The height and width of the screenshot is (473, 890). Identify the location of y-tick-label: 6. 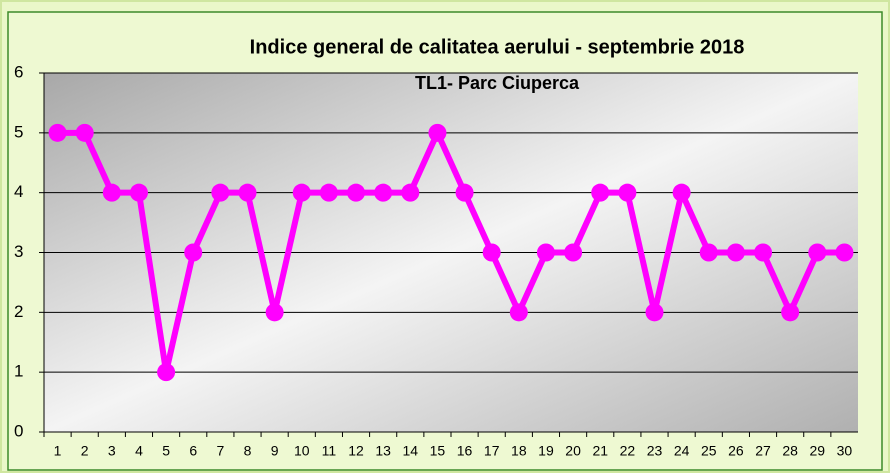
(18, 71).